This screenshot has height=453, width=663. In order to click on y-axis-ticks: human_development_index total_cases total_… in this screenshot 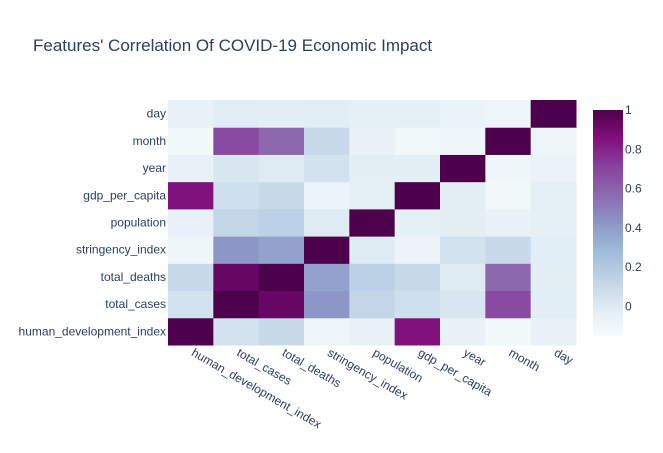, I will do `click(93, 223)`.